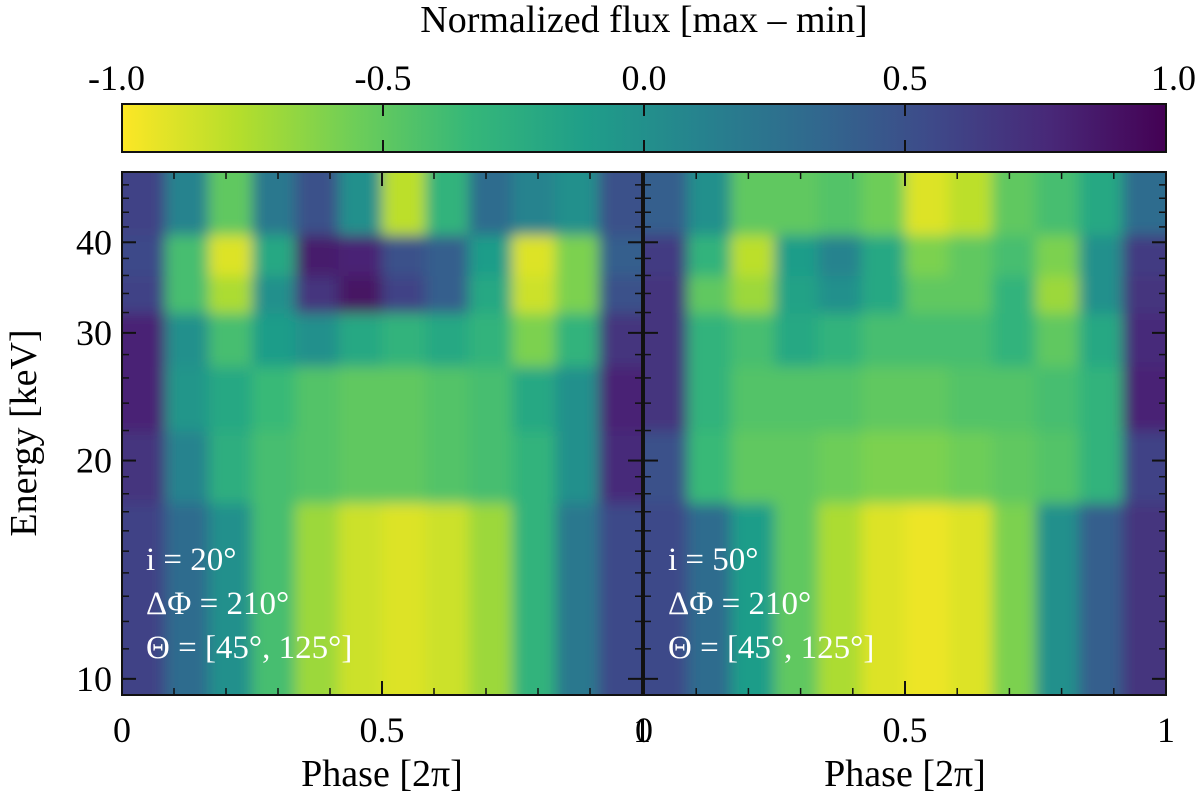 The image size is (1200, 803). I want to click on colorbar-tick-labels: -1.0 -0.5 0.0 0.5 1.0, so click(642, 78).